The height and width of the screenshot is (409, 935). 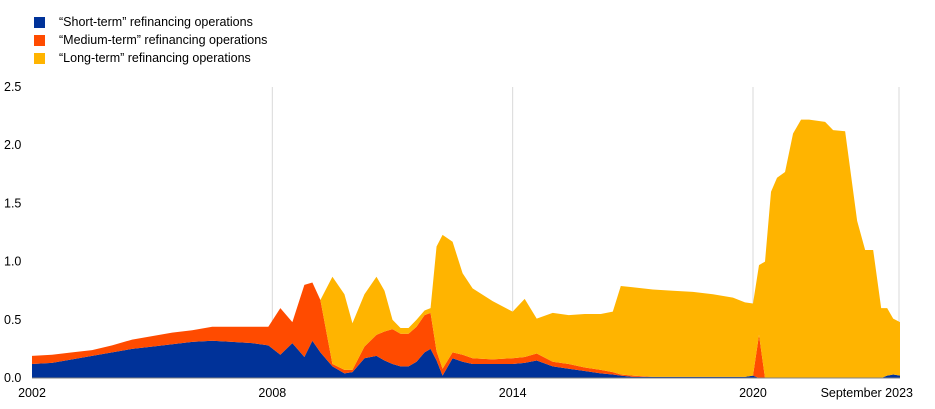 What do you see at coordinates (12, 87) in the screenshot?
I see `y-tick-label-5: 2.5` at bounding box center [12, 87].